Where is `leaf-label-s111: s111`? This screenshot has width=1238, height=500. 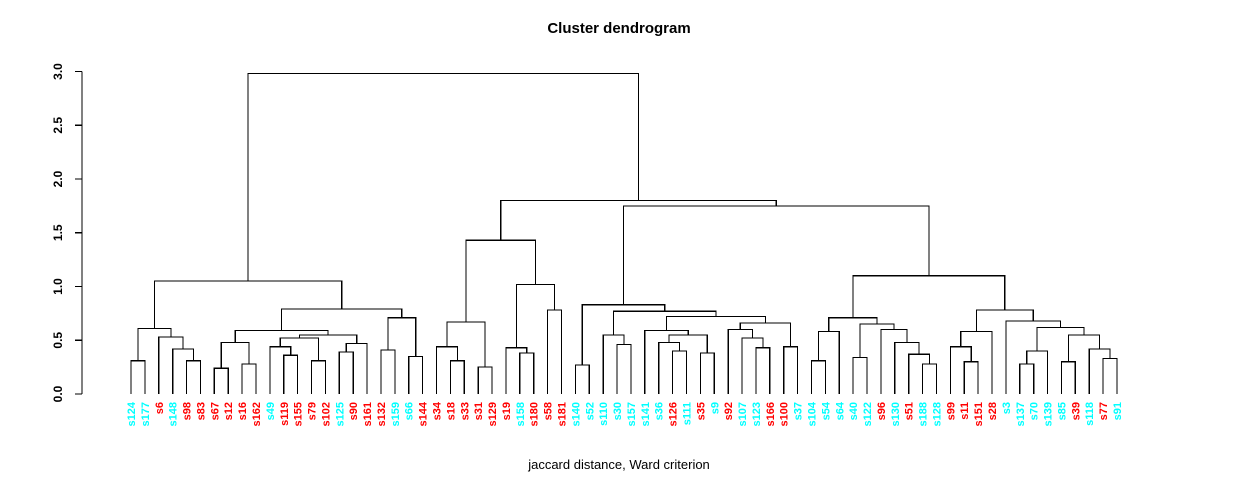
leaf-label-s111: s111 is located at coordinates (688, 413).